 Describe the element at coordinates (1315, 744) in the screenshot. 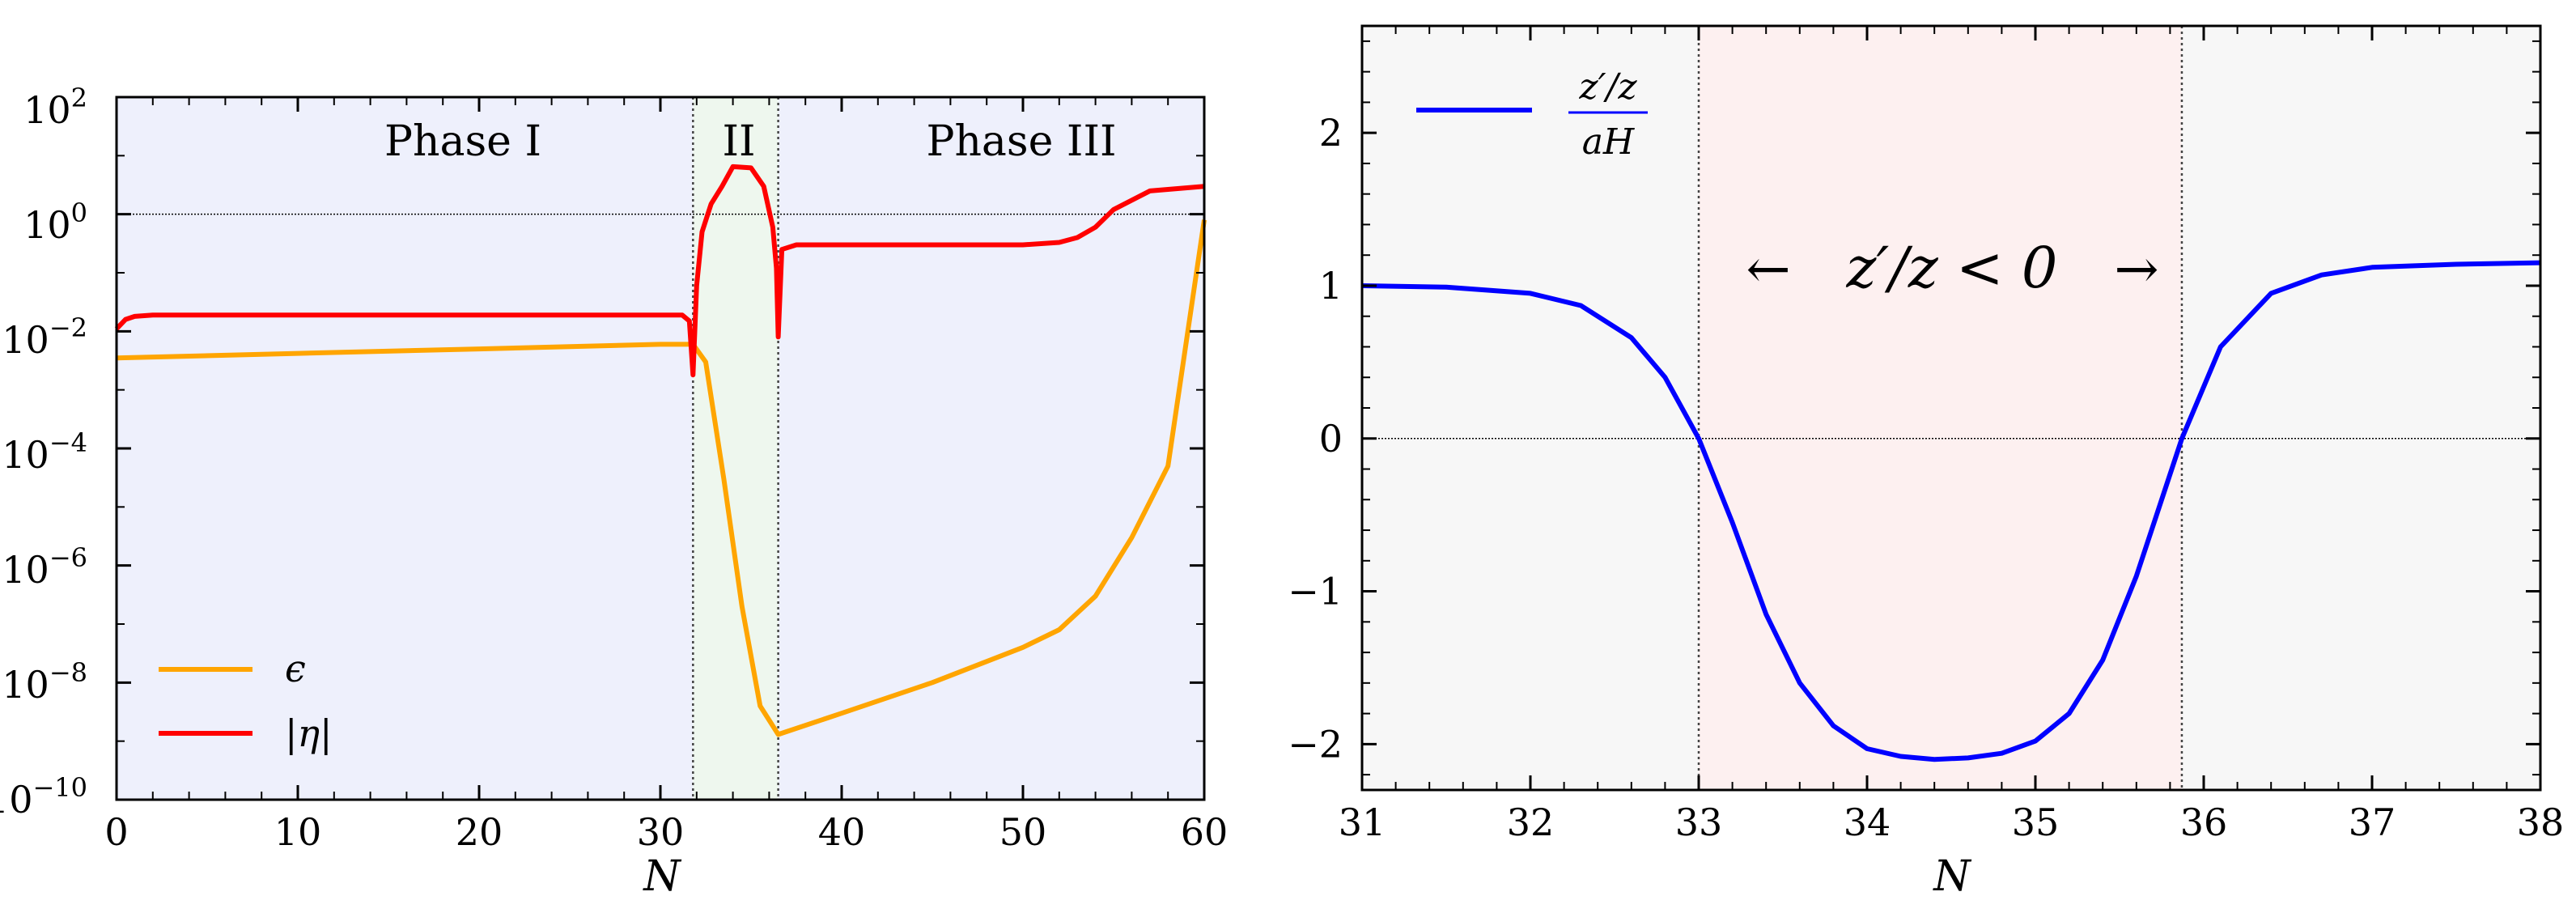

I see `y-tick-label: −2` at that location.